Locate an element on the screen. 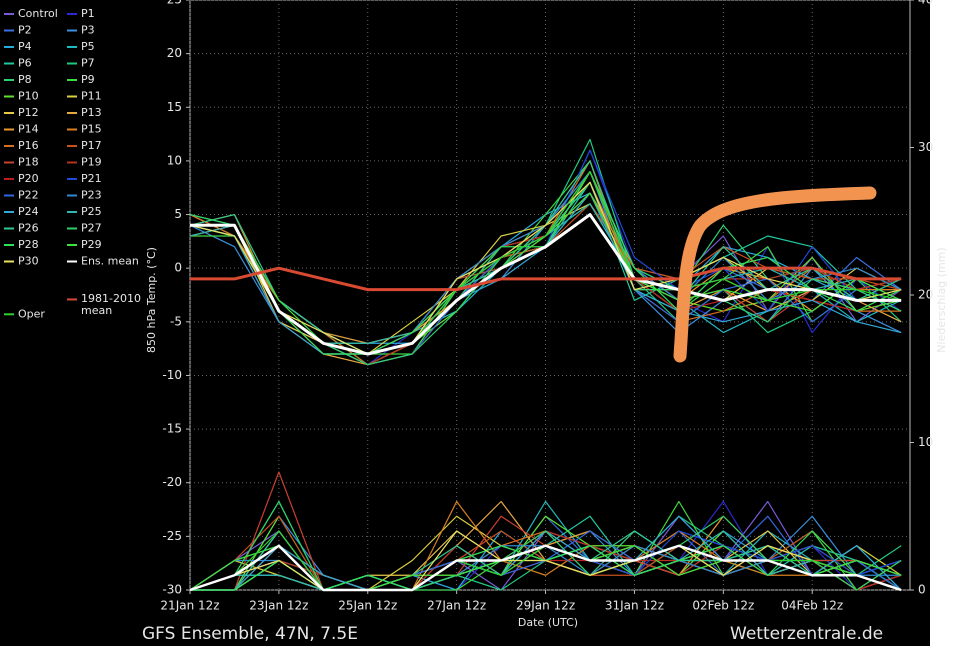 This screenshot has width=960, height=652. legend-label: P9 is located at coordinates (88, 79).